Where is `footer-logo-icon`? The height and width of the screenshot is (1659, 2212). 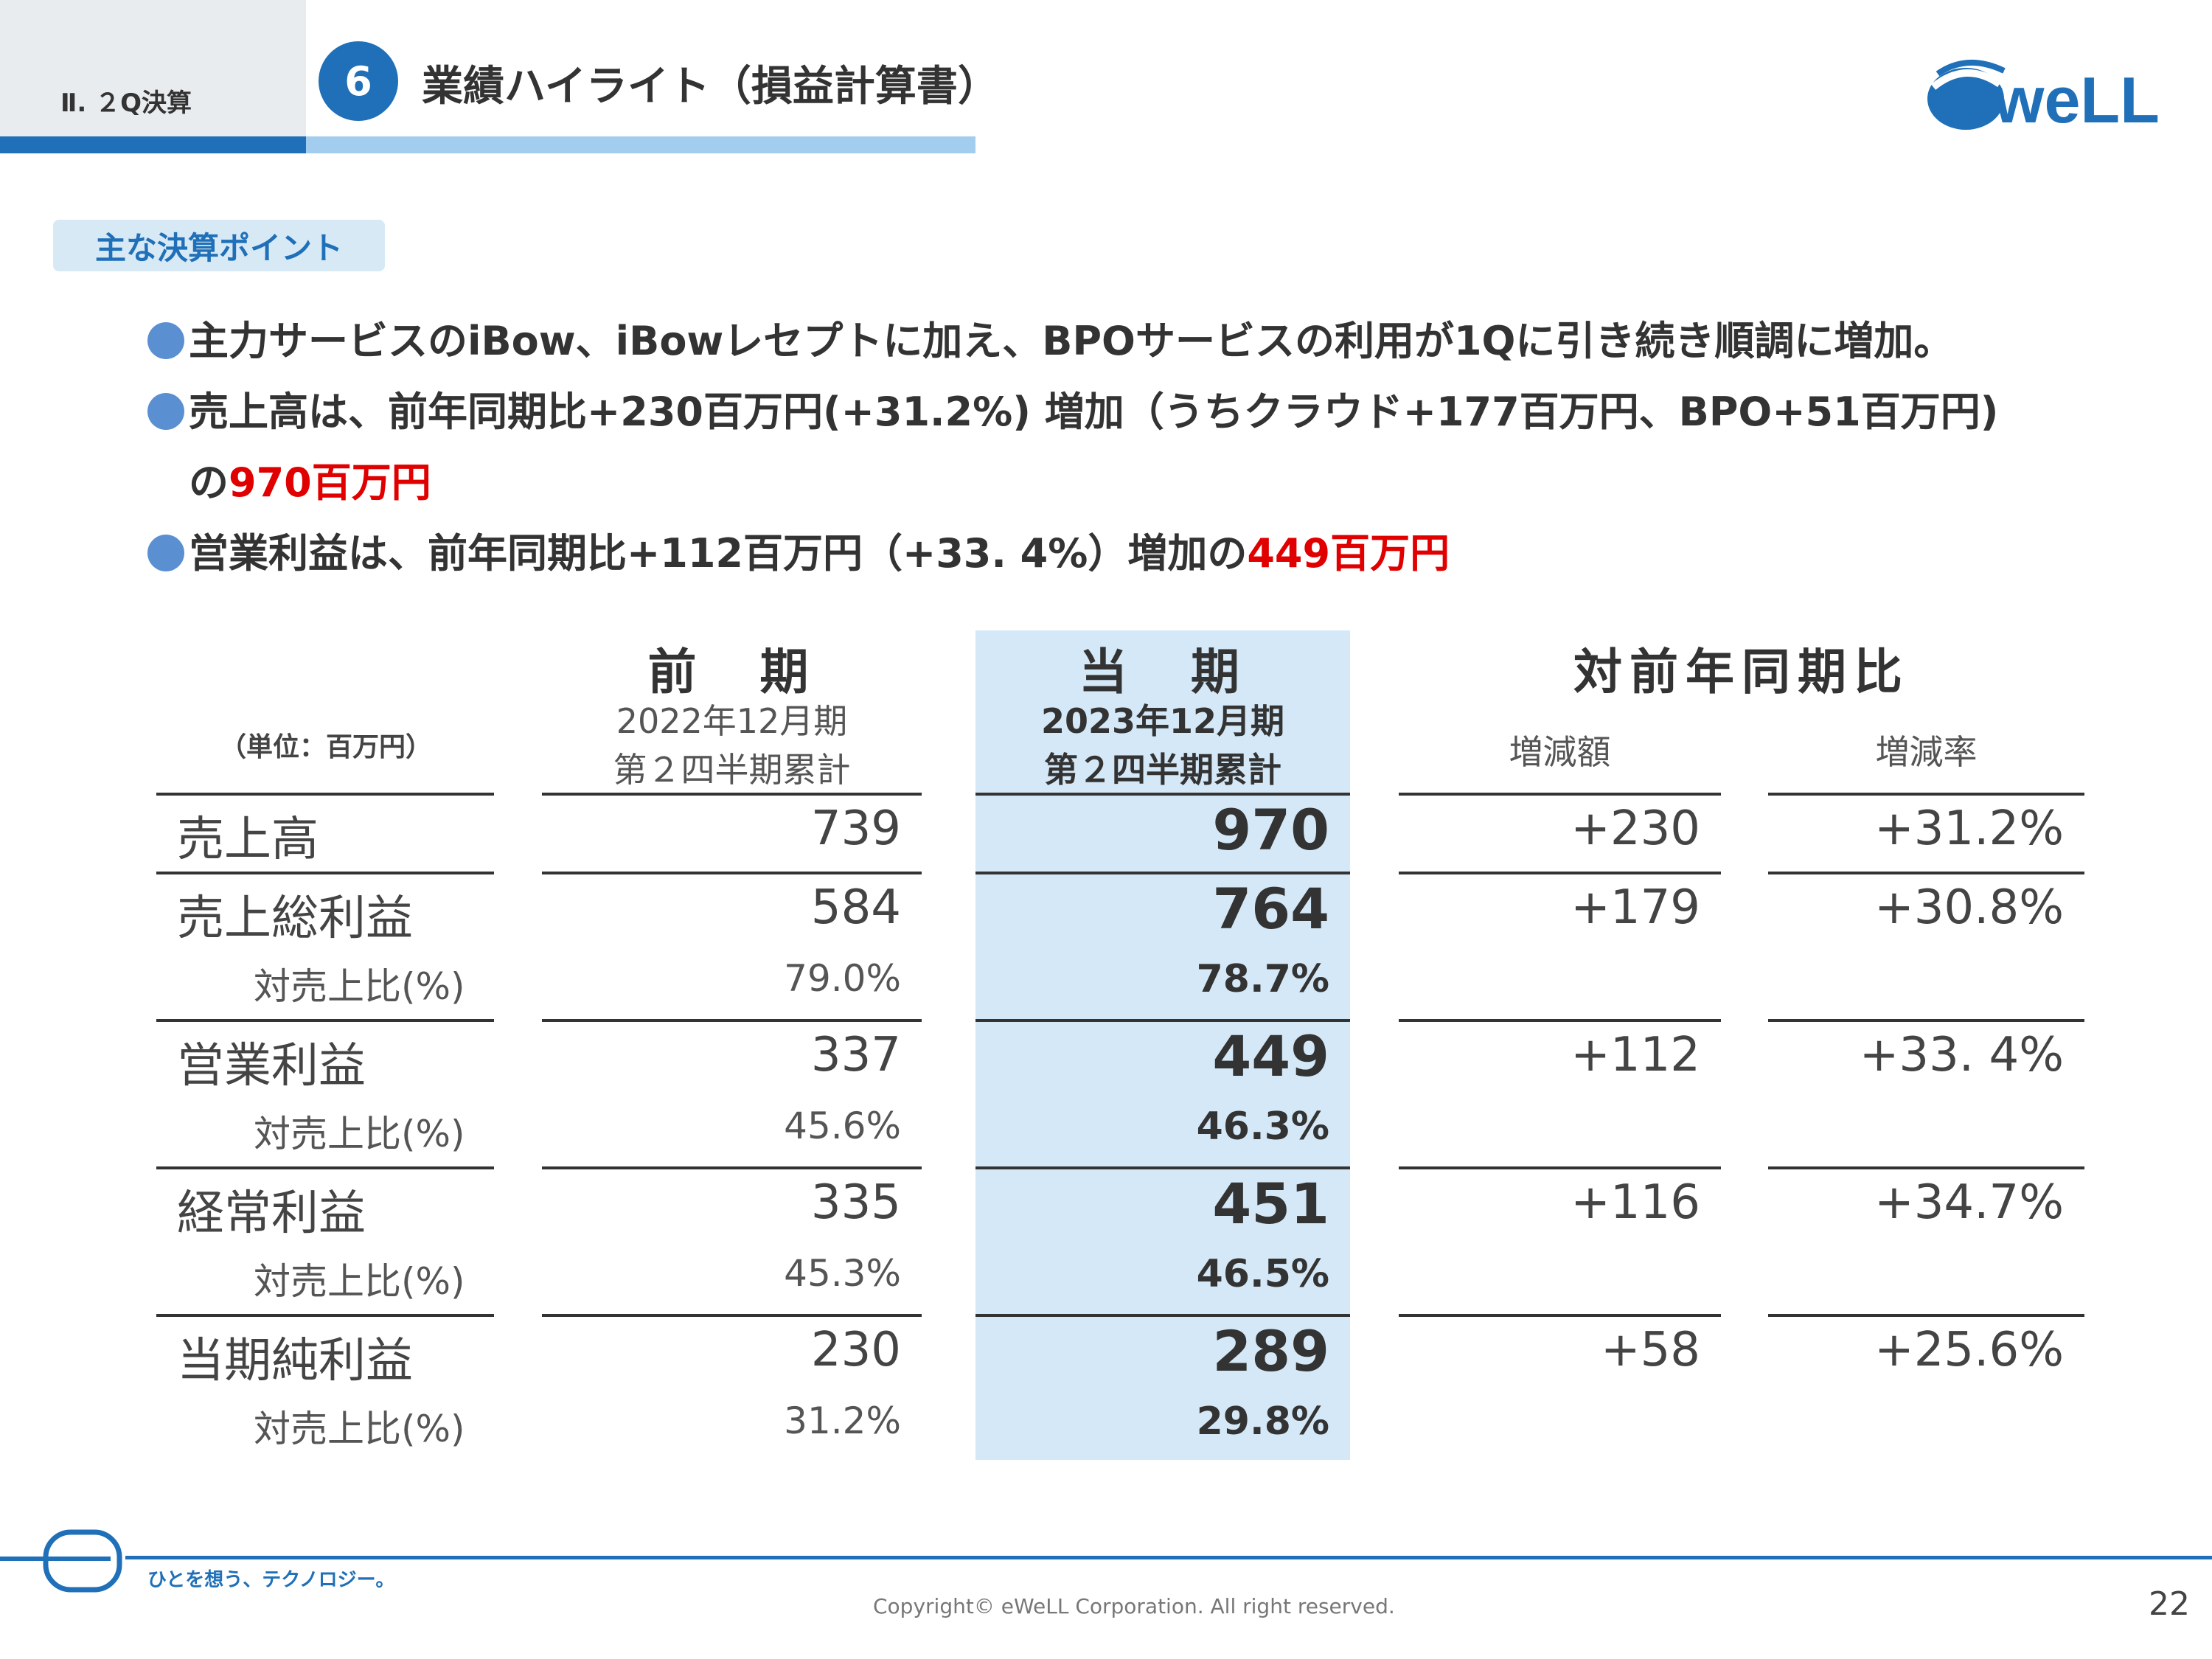 footer-logo-icon is located at coordinates (61, 1561).